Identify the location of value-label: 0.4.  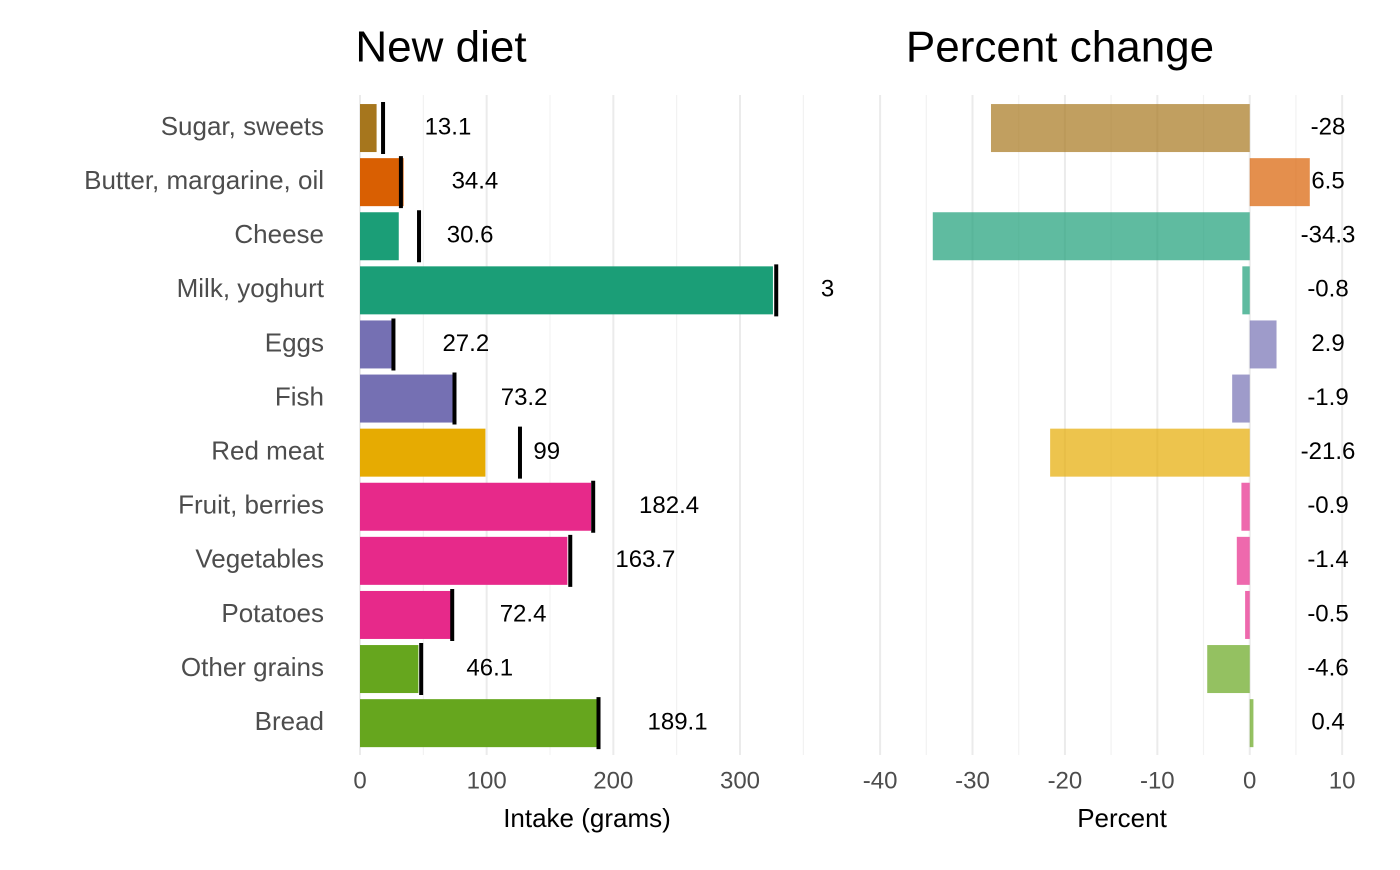
(1327, 721).